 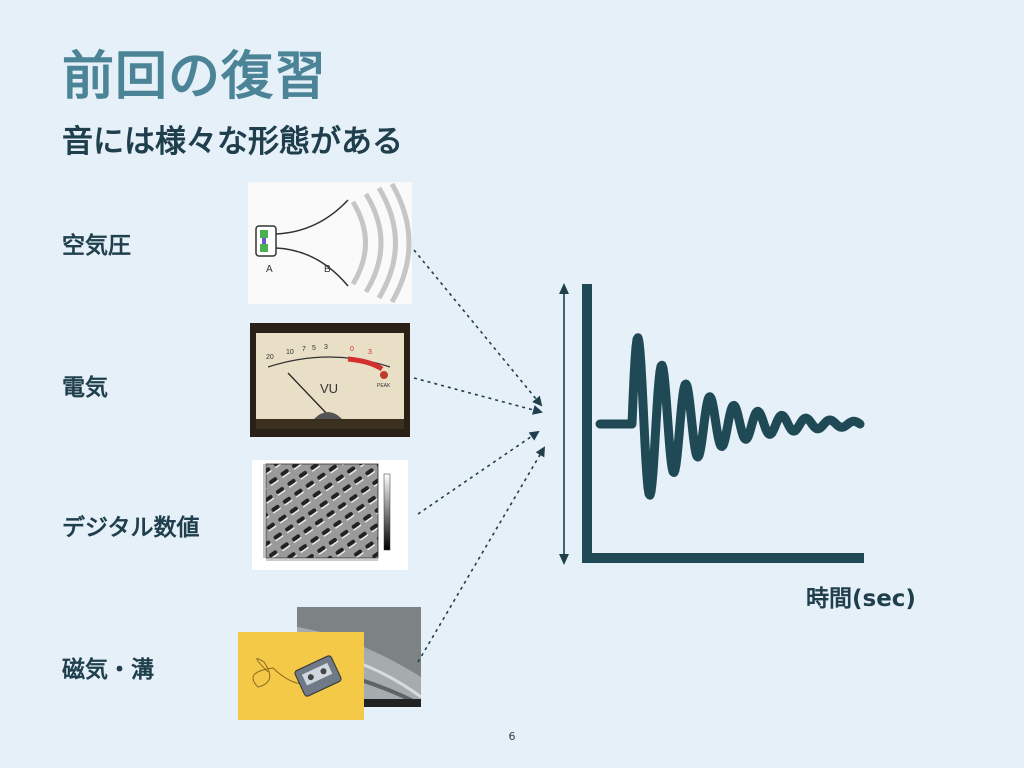 What do you see at coordinates (195, 77) in the screenshot?
I see `slide-title: 前回の復習` at bounding box center [195, 77].